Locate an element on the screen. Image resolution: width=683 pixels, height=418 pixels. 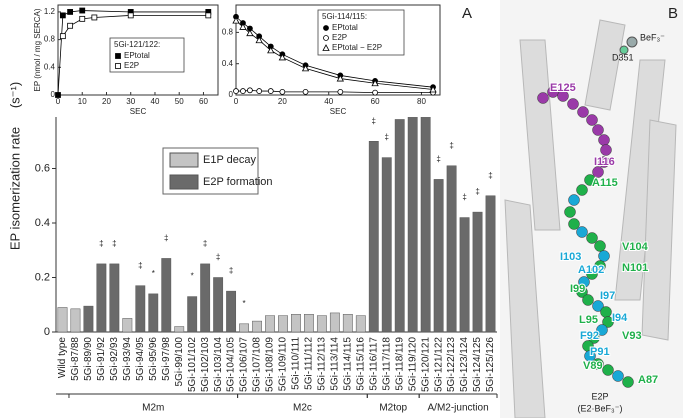
residue-label: I94 is located at coordinates (620, 318).